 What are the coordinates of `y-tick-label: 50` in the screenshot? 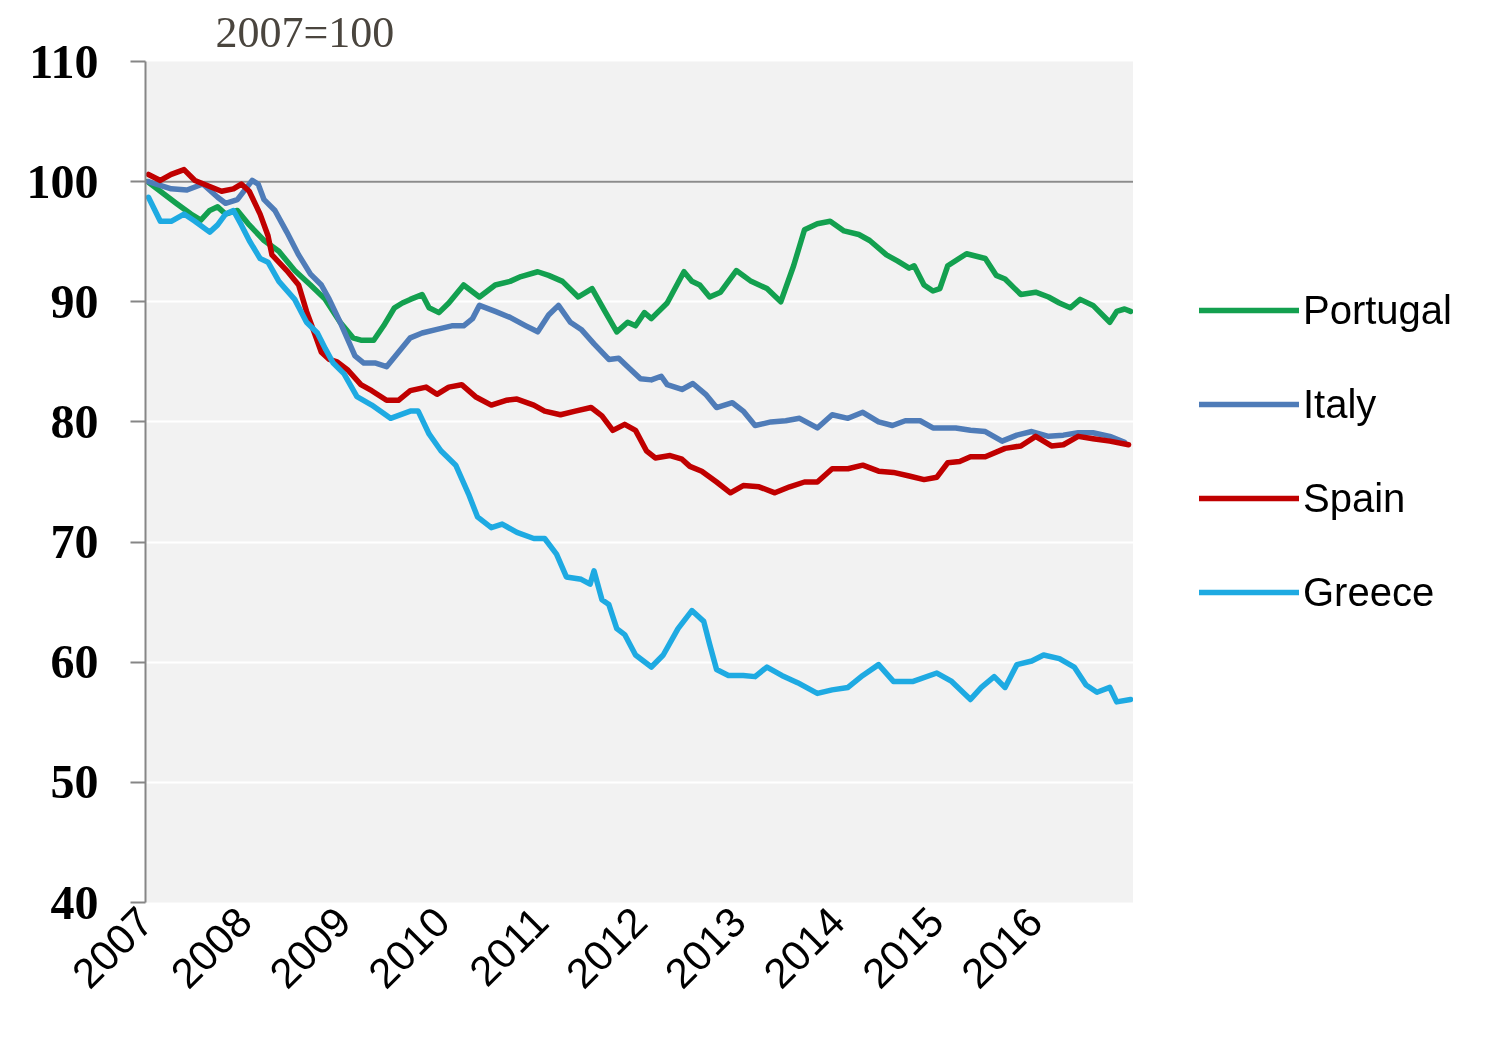 It's located at (74, 782).